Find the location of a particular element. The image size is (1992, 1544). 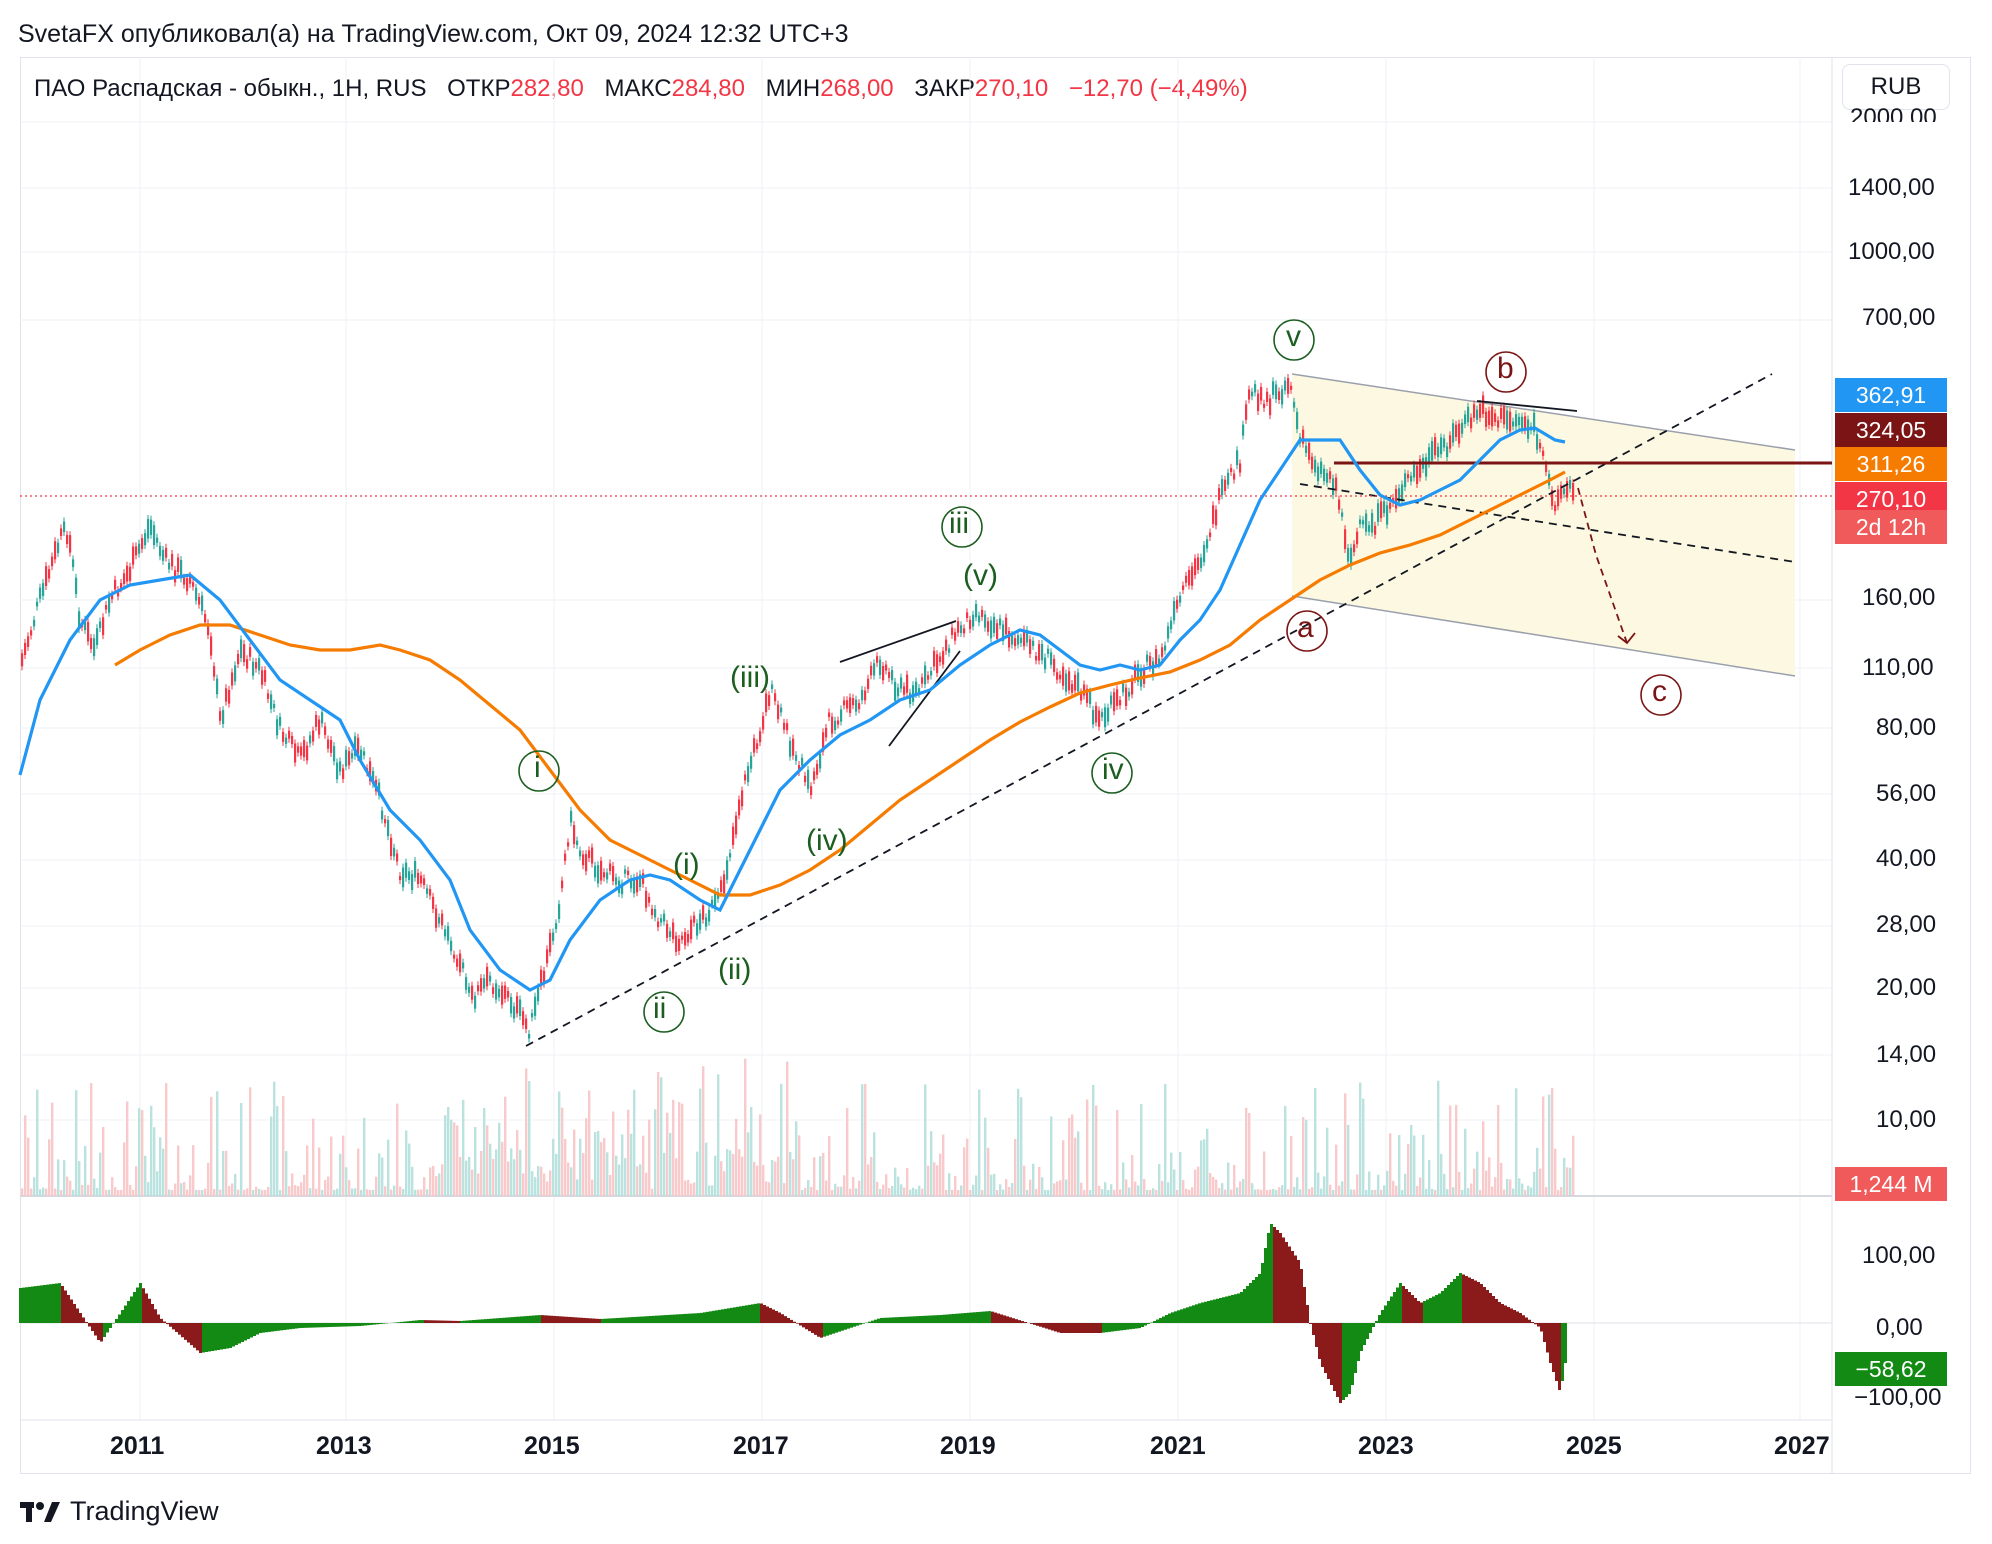

time-axis-label: 2021 is located at coordinates (1178, 1446).